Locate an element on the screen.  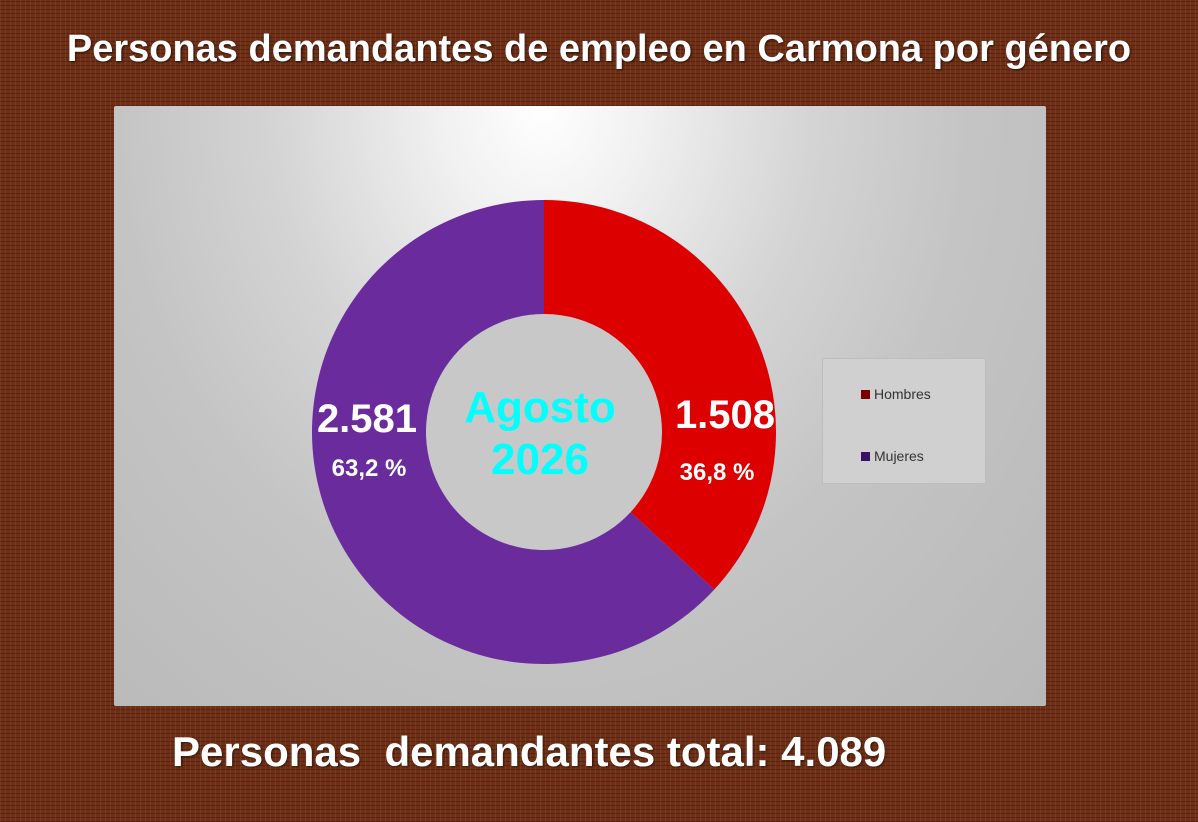
total-label: Personas demandantes total: 4.089 is located at coordinates (529, 751).